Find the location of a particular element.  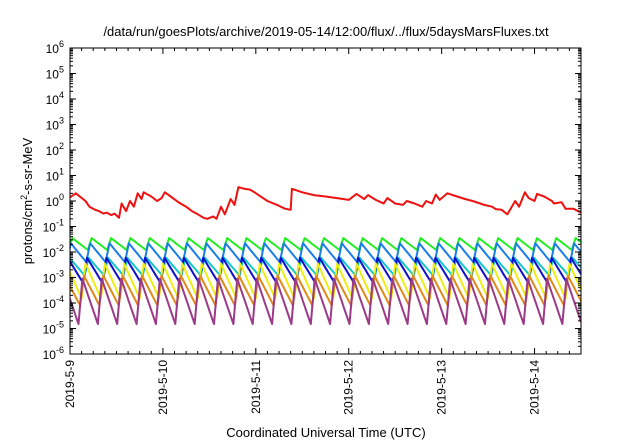

y-tick-label: 10⁻⁵ is located at coordinates (53, 328).